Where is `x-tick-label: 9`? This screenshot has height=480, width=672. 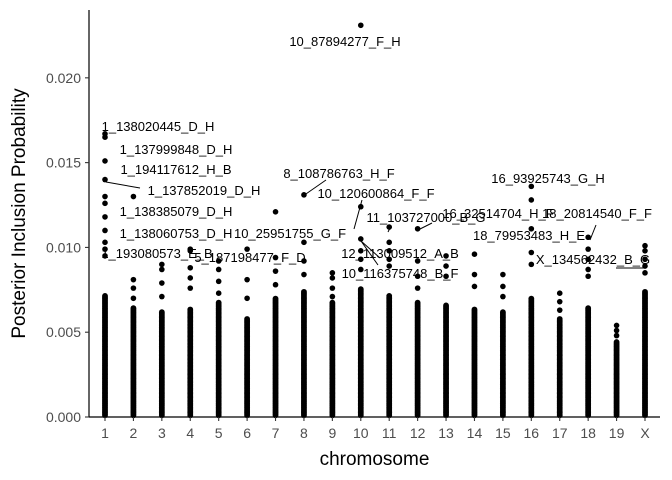 x-tick-label: 9 is located at coordinates (332, 433).